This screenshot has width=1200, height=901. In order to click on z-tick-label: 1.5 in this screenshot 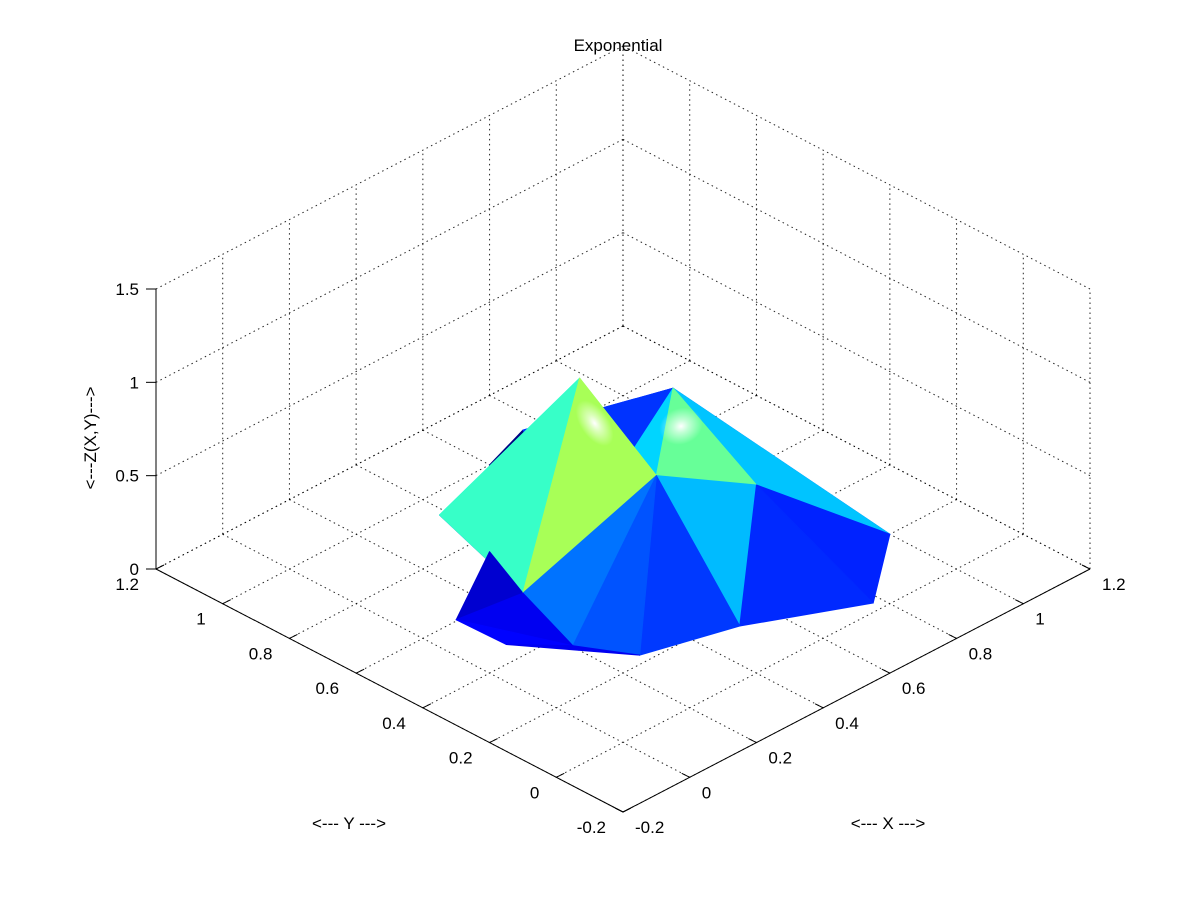, I will do `click(127, 289)`.